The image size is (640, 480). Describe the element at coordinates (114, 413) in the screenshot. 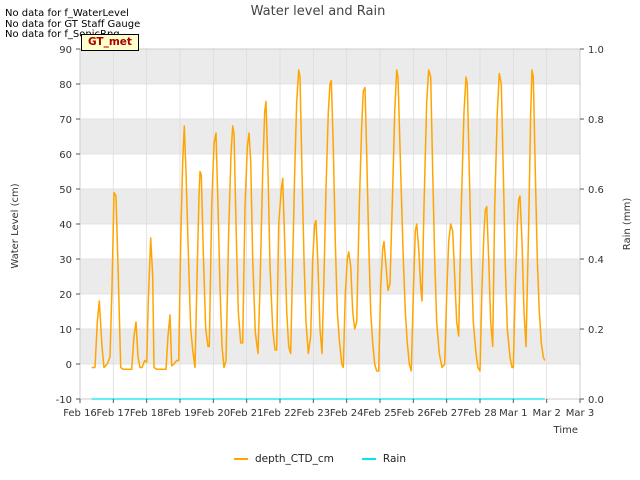

I see `x-tick-label: Feb 17` at that location.